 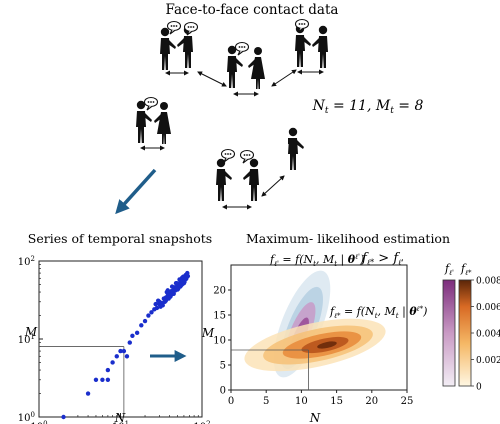 What do you see at coordinates (348, 238) in the screenshot?
I see `mle-title: Maximum- likelihood estimation` at bounding box center [348, 238].